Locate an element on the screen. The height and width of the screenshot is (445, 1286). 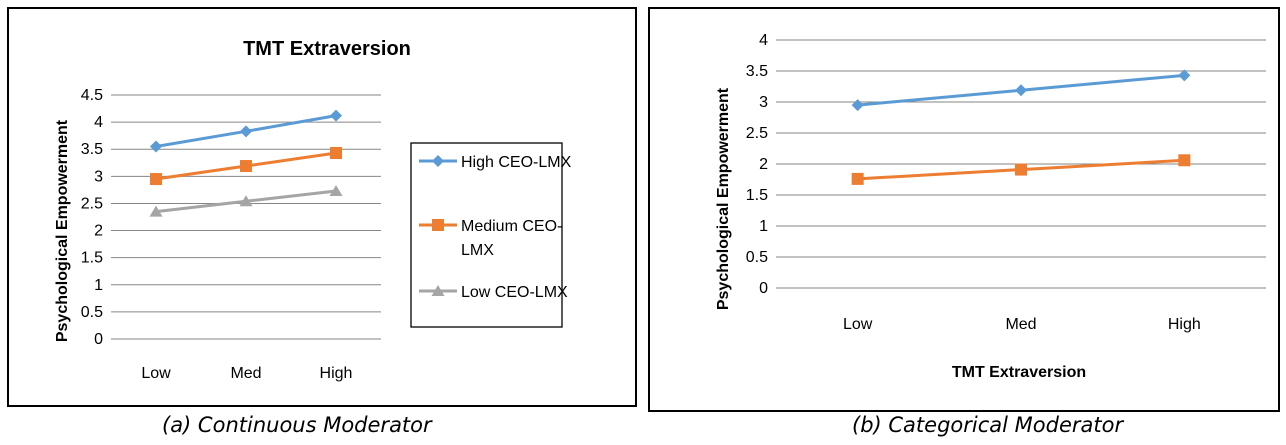
legend: High CEO-LMX Medium CEO- LMX Low CEO-LMX is located at coordinates (495, 227).